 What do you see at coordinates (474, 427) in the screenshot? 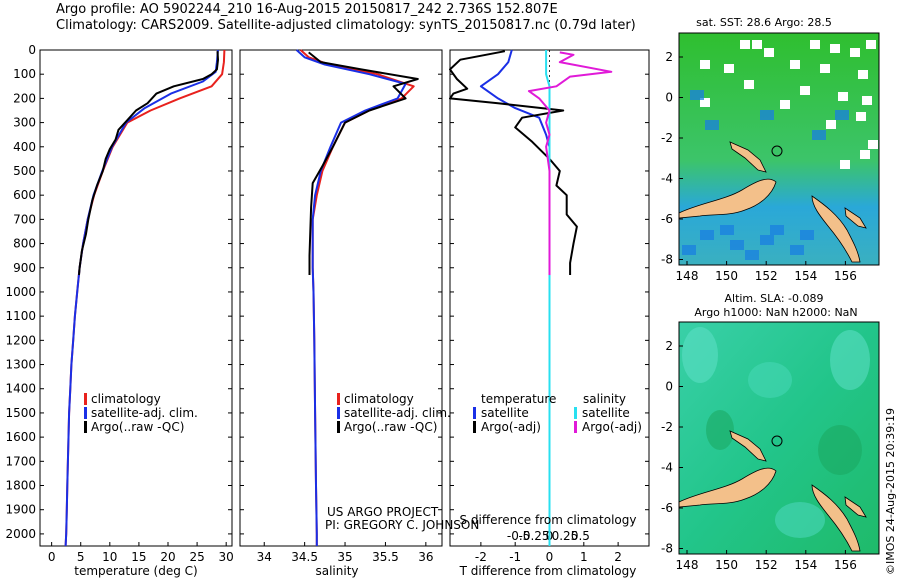
I see `legend-swatch-t-argo` at bounding box center [474, 427].